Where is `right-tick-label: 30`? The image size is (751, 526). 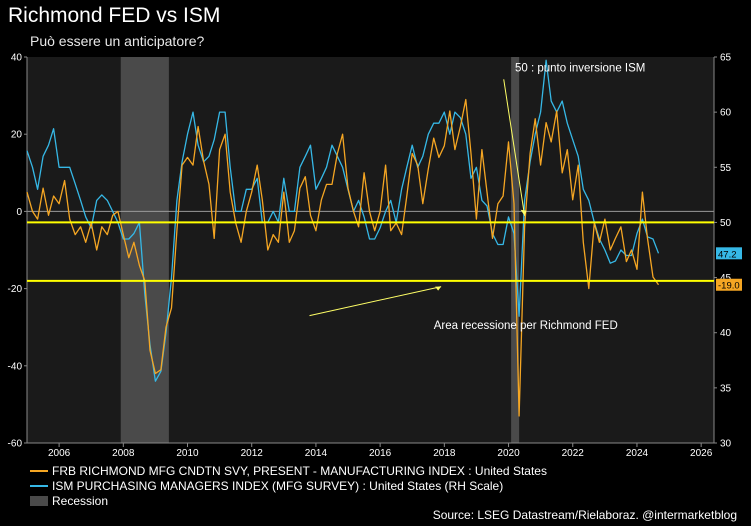
right-tick-label: 30 is located at coordinates (726, 444).